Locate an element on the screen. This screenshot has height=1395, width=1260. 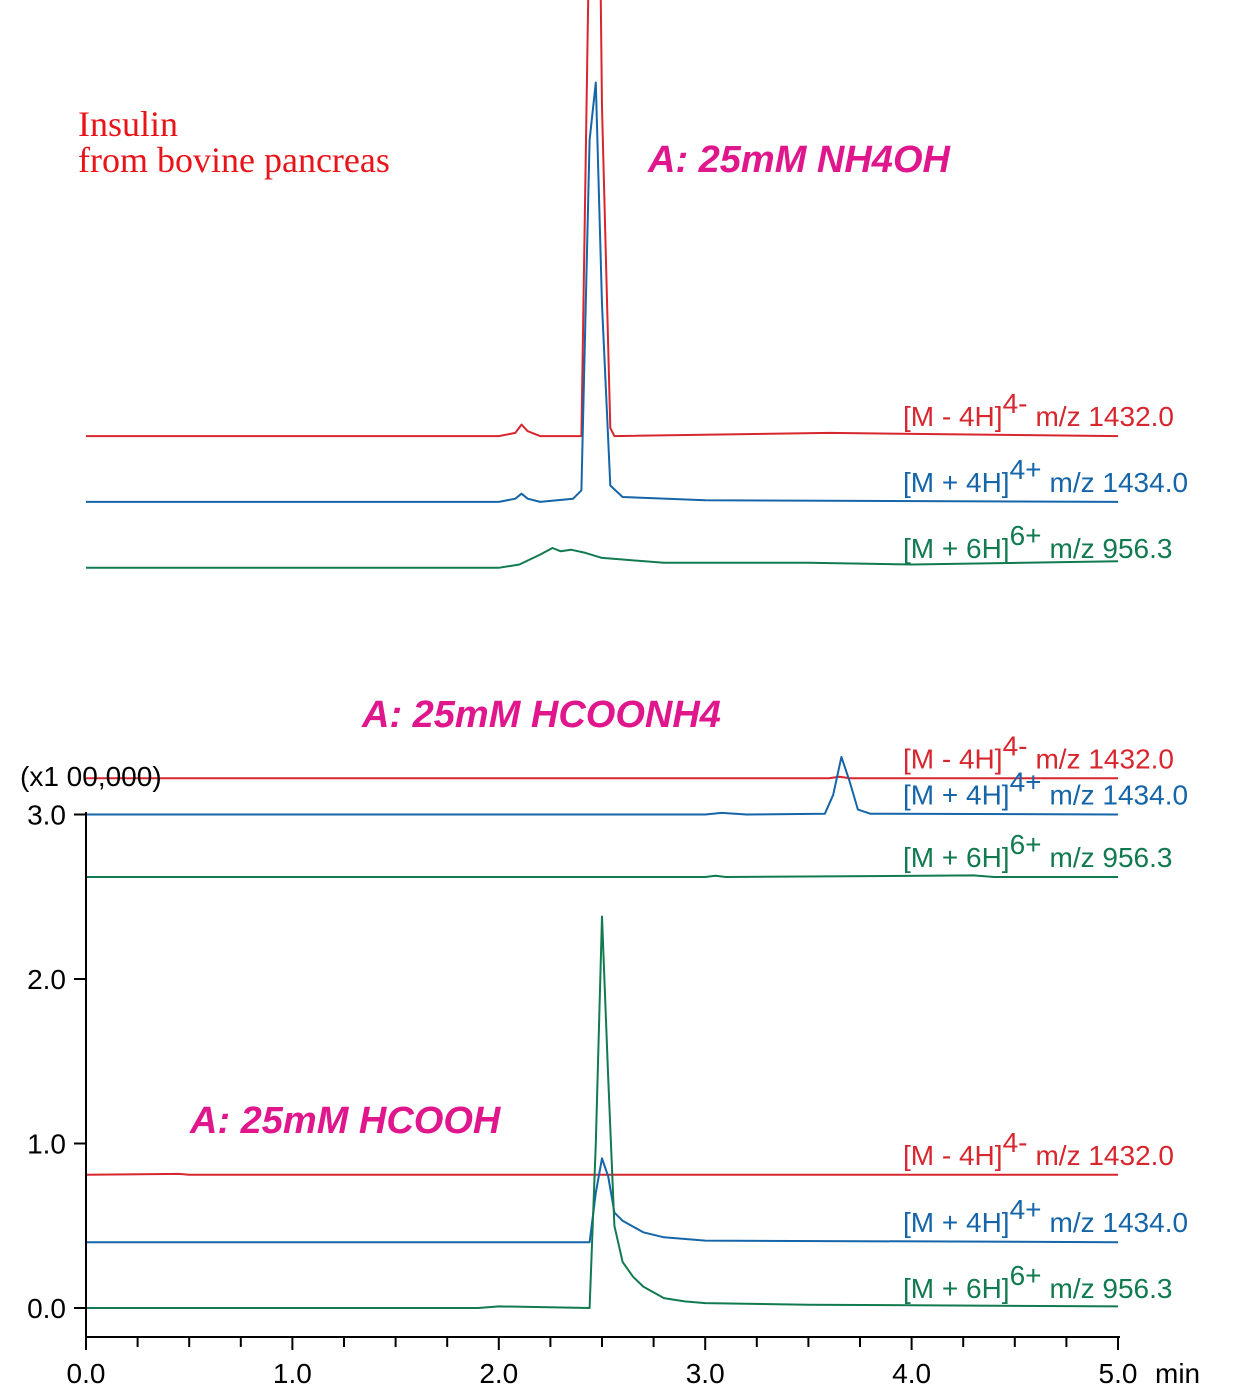
sample-title-line-1: Insulin is located at coordinates (128, 124).